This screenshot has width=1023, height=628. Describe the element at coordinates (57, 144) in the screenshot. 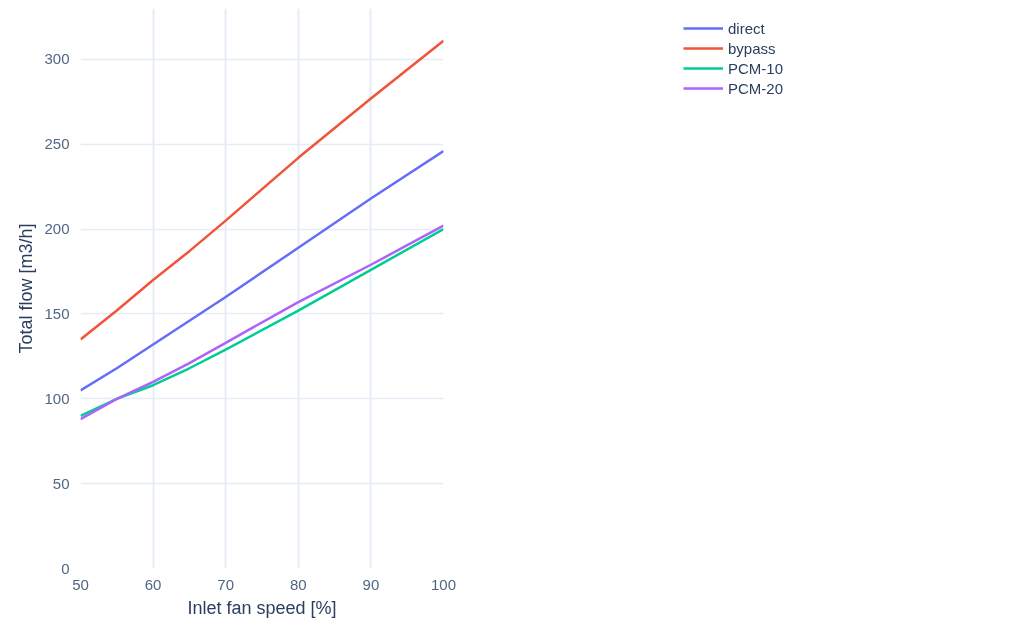

I see `y-tick-label: 250` at that location.